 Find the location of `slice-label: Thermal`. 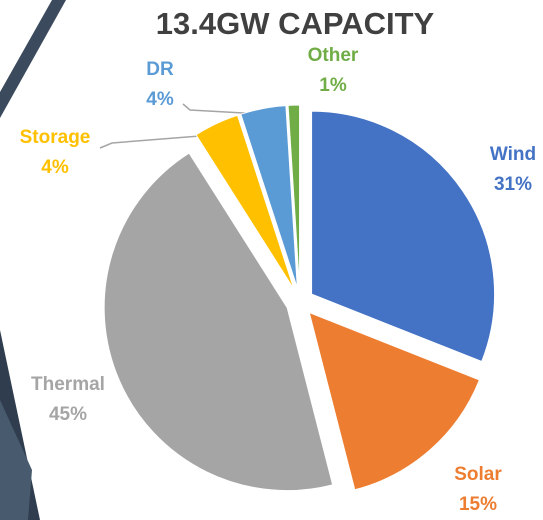

slice-label: Thermal is located at coordinates (68, 384).